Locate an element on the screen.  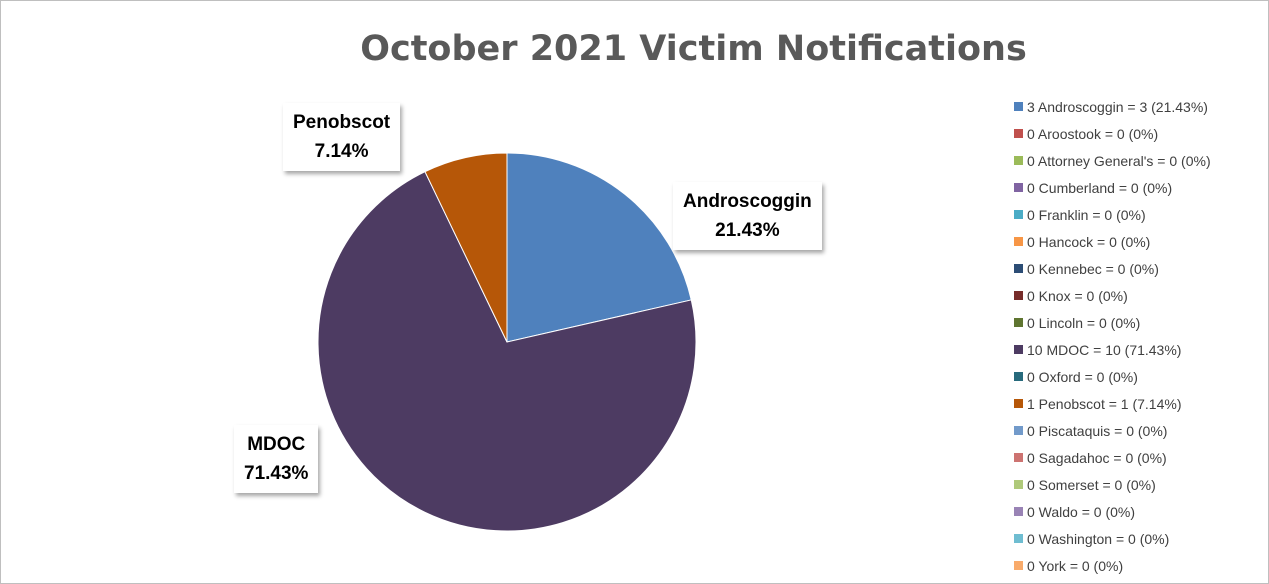
legend-label: 0 Piscataquis = 0 (0%) is located at coordinates (1097, 430).